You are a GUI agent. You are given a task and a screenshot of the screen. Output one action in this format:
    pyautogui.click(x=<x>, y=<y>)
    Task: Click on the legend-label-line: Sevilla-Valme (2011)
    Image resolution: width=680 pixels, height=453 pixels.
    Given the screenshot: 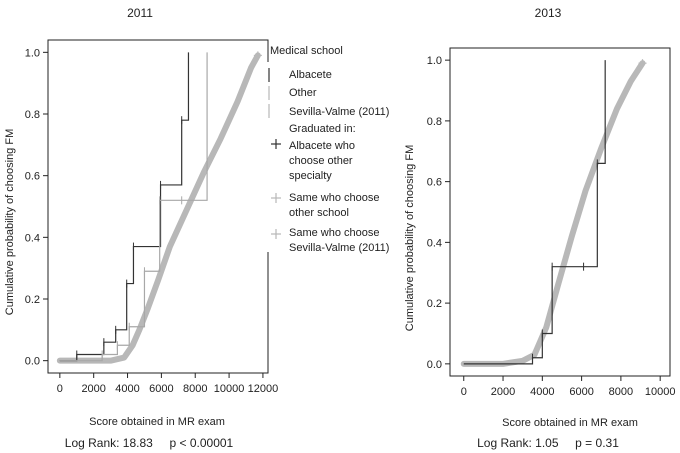 What is the action you would take?
    pyautogui.click(x=339, y=248)
    